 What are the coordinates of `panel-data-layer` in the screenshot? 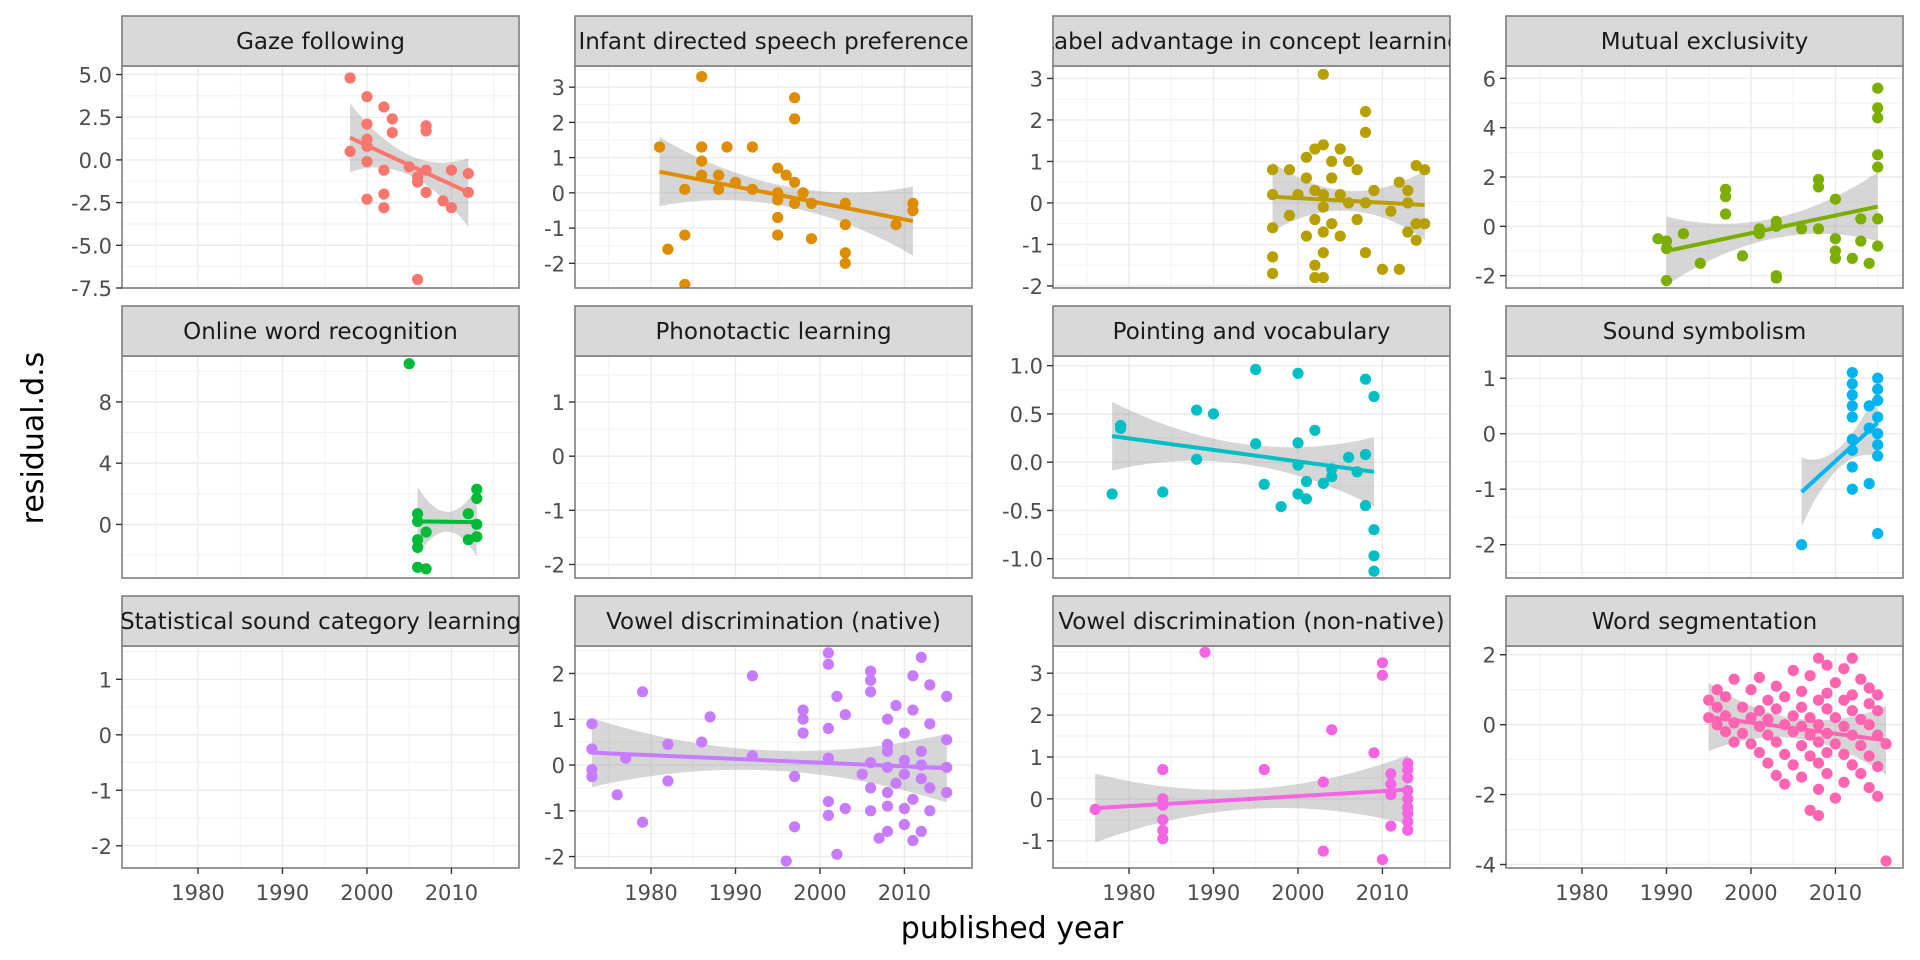 It's located at (443, 466).